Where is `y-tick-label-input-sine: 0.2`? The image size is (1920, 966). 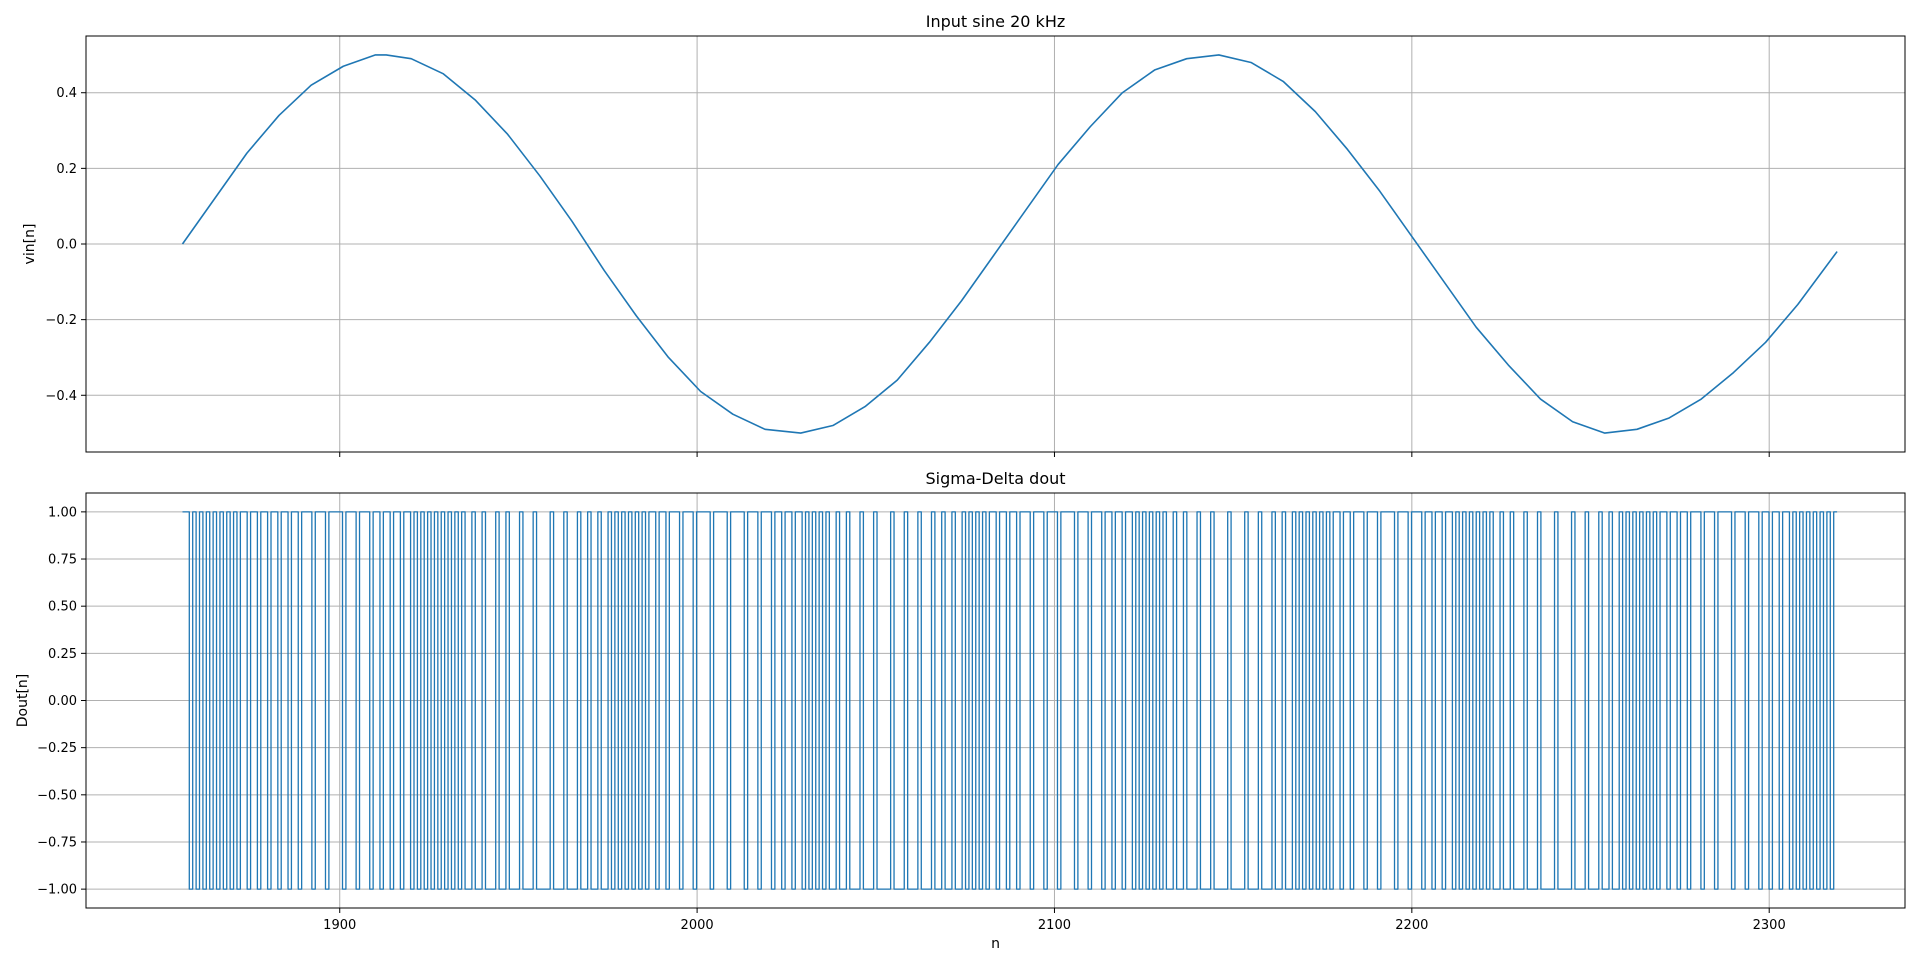 y-tick-label-input-sine: 0.2 is located at coordinates (66, 169).